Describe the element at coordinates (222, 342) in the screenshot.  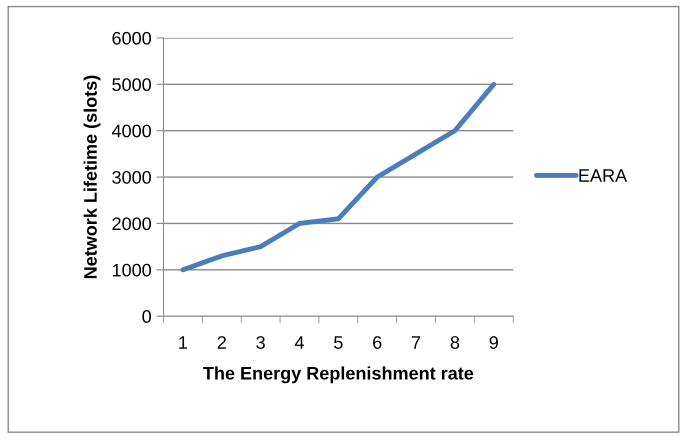
I see `x-tick-label: 2` at that location.